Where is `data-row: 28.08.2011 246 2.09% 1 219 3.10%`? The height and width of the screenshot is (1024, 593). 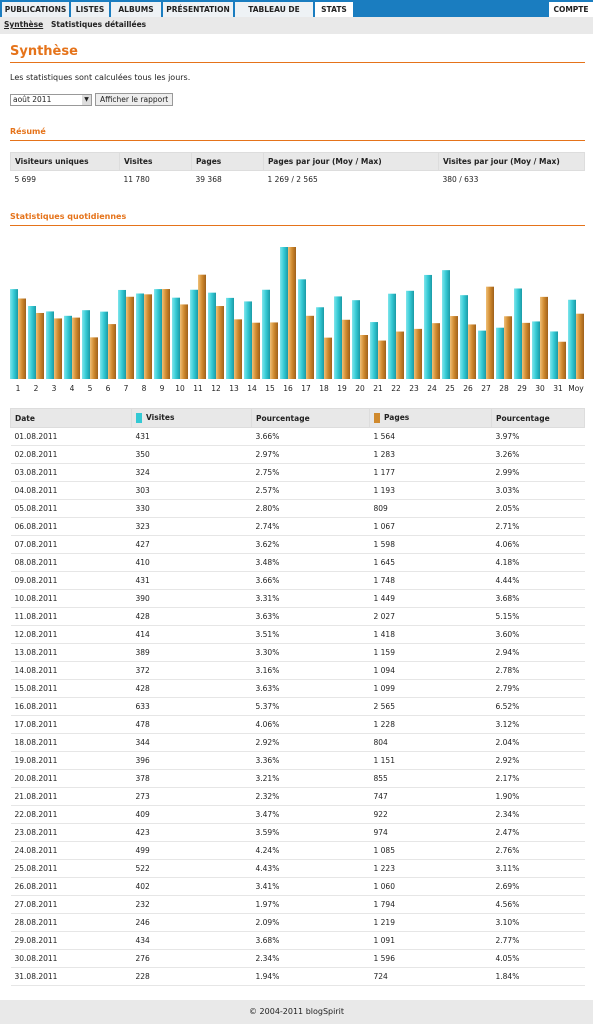 data-row: 28.08.2011 246 2.09% 1 219 3.10% is located at coordinates (297, 922).